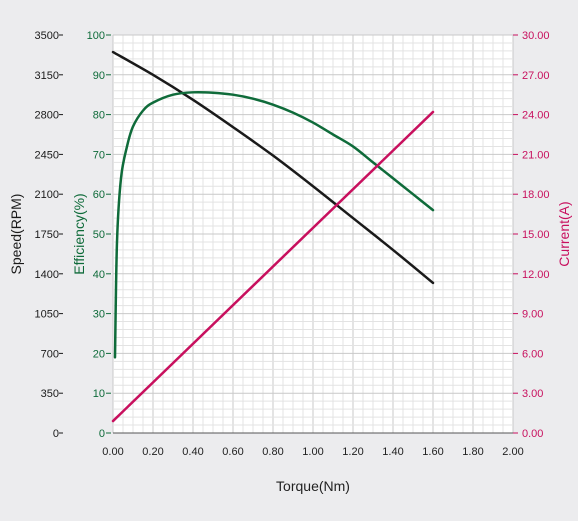 This screenshot has width=578, height=521. I want to click on x-tick-label: 2.00, so click(512, 452).